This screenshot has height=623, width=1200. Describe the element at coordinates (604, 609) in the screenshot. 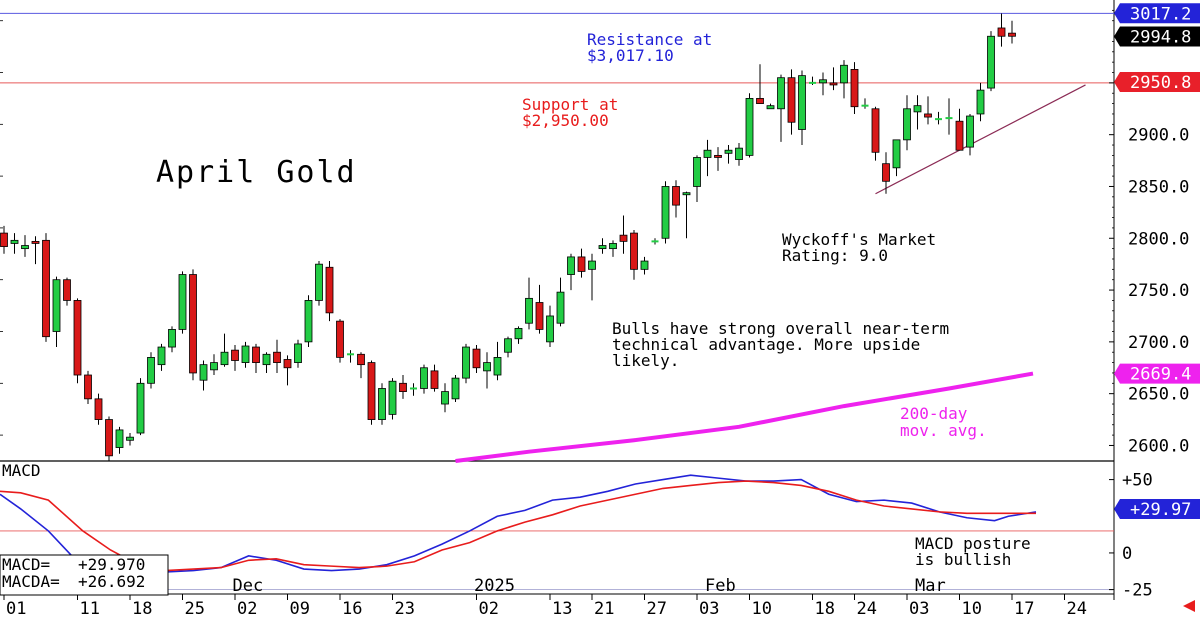

I see `x-day-label: 21` at that location.